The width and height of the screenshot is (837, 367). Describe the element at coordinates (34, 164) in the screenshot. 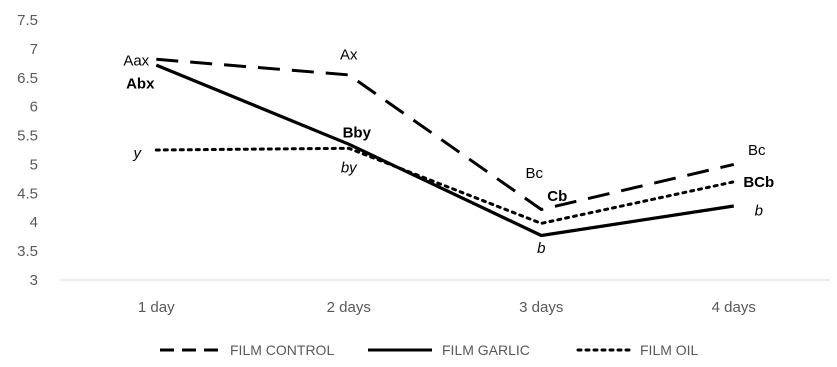

I see `y-tick-label: 5` at that location.